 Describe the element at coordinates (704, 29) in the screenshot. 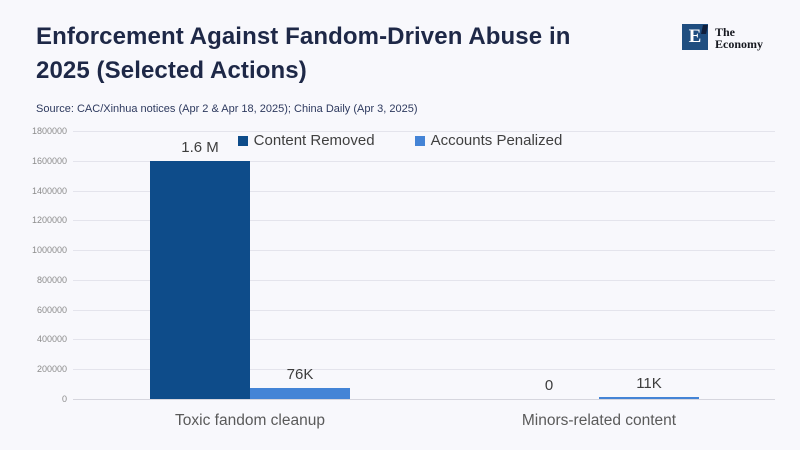

I see `logo-notch-icon` at that location.